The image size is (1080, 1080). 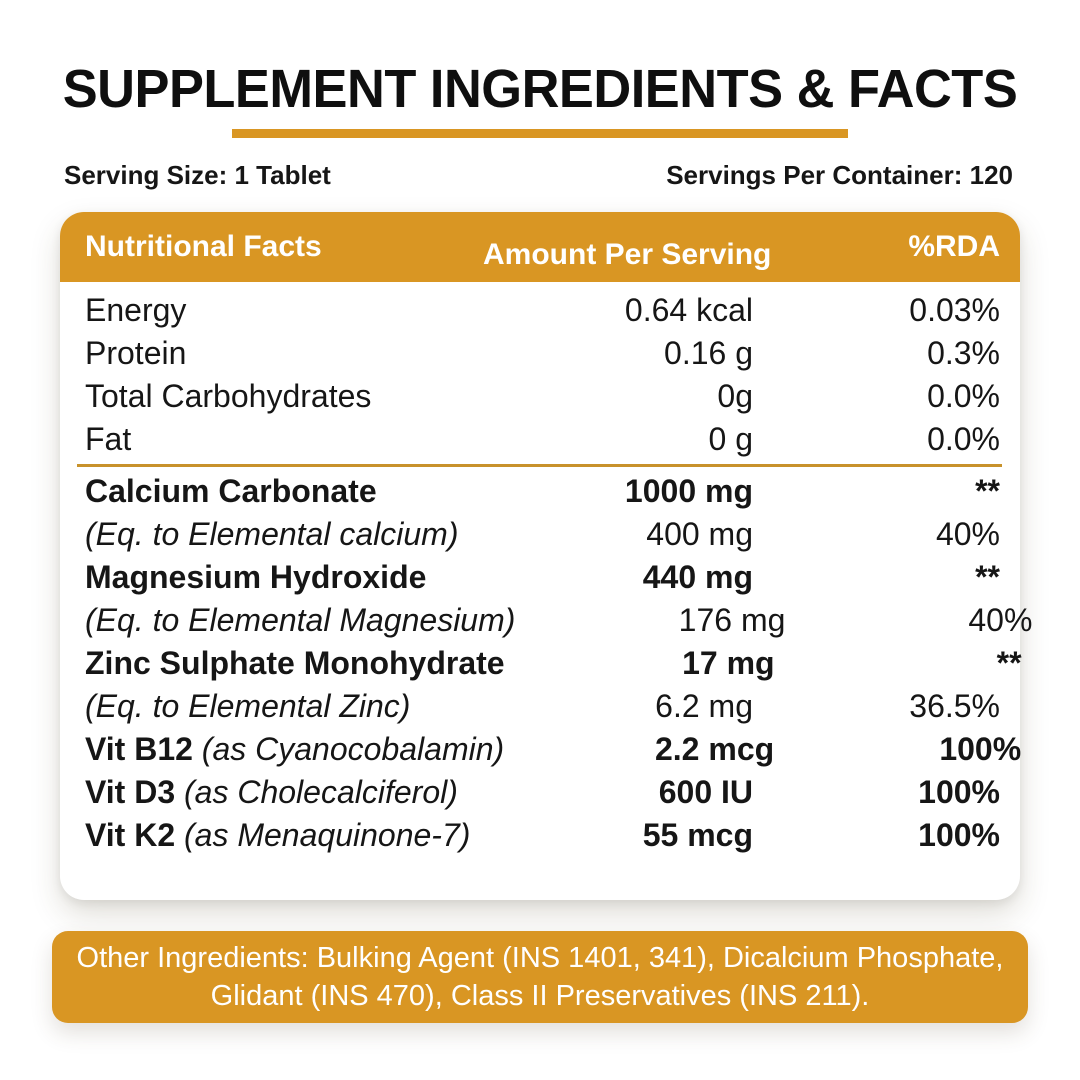 I want to click on row-amount: 440 mg, so click(x=697, y=577).